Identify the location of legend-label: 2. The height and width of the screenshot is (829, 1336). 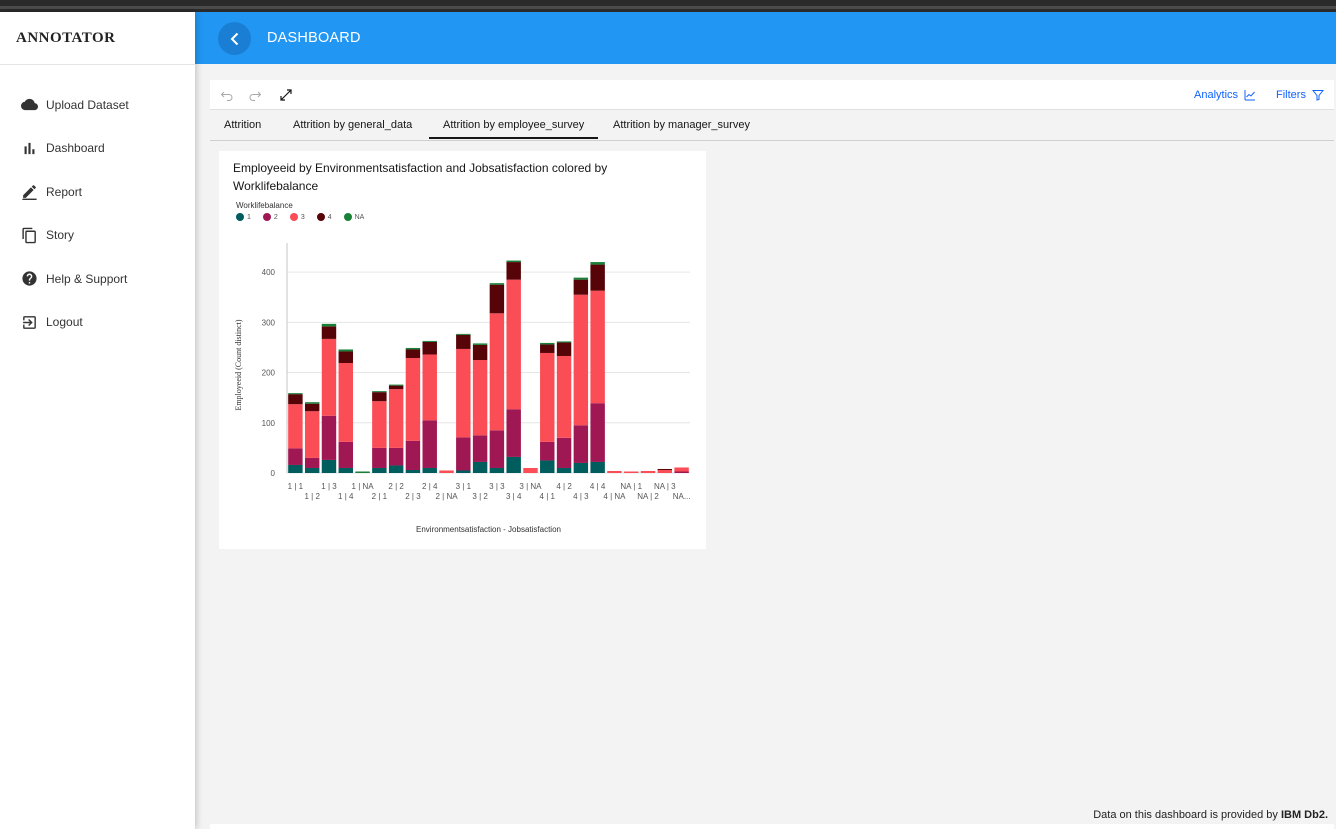
(275, 217).